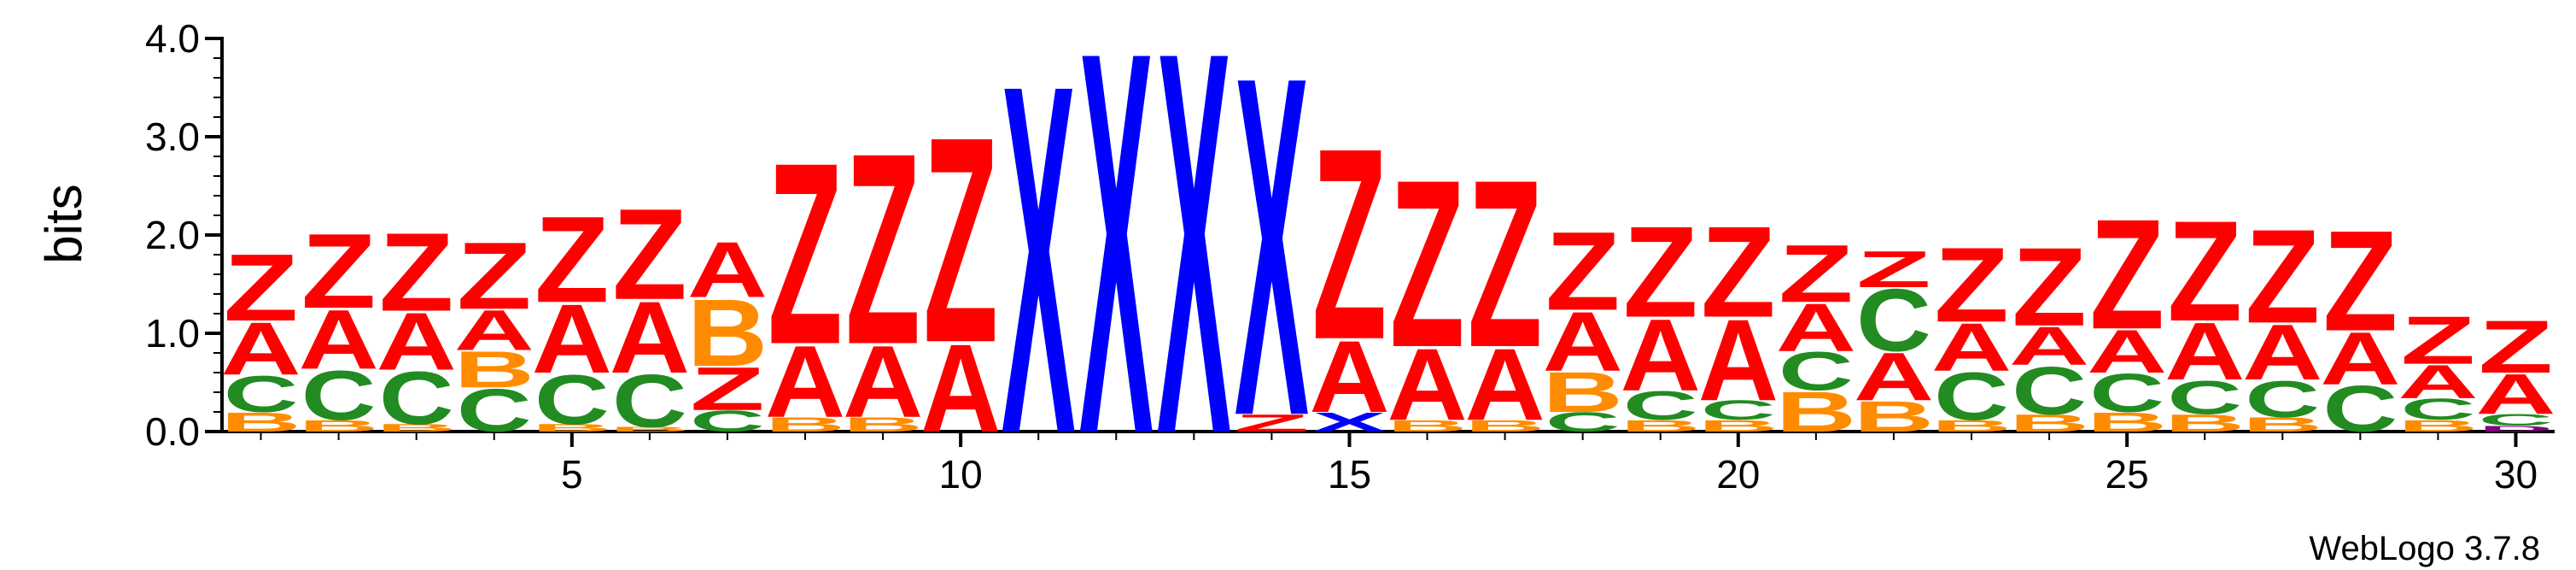  I want to click on letter-X-pos-12: X, so click(1116, 274).